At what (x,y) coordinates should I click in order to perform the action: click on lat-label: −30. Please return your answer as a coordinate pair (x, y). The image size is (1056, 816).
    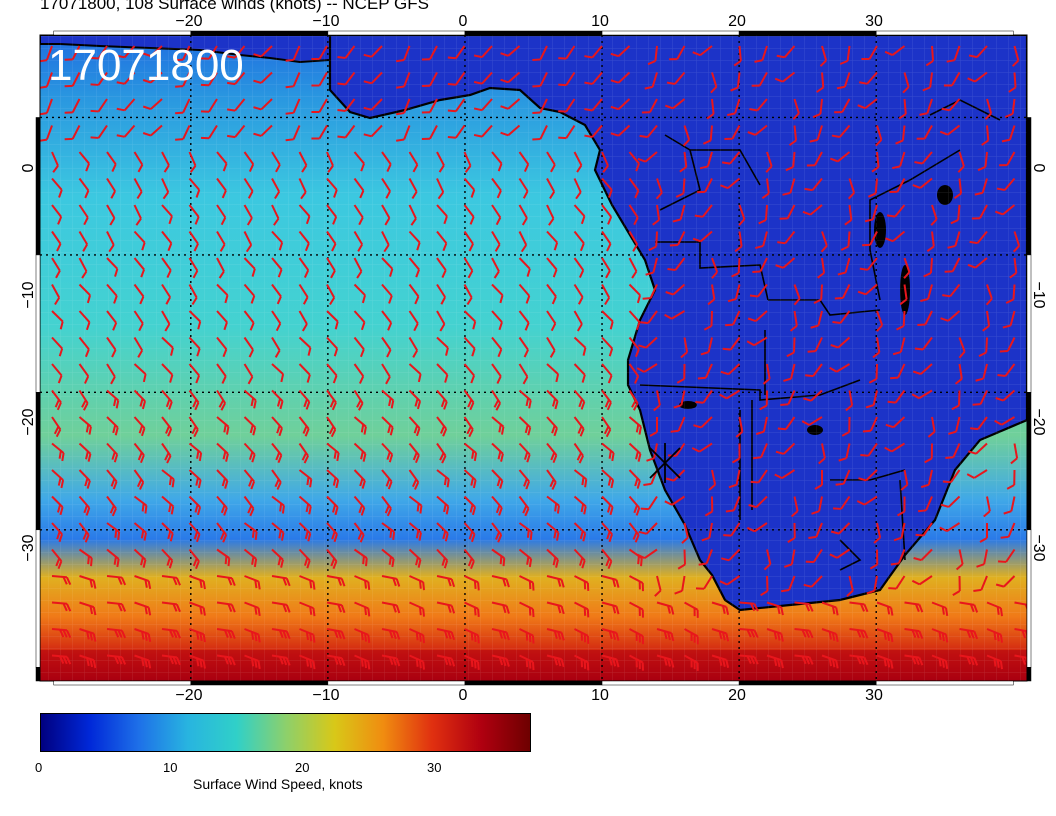
    Looking at the image, I should click on (28, 547).